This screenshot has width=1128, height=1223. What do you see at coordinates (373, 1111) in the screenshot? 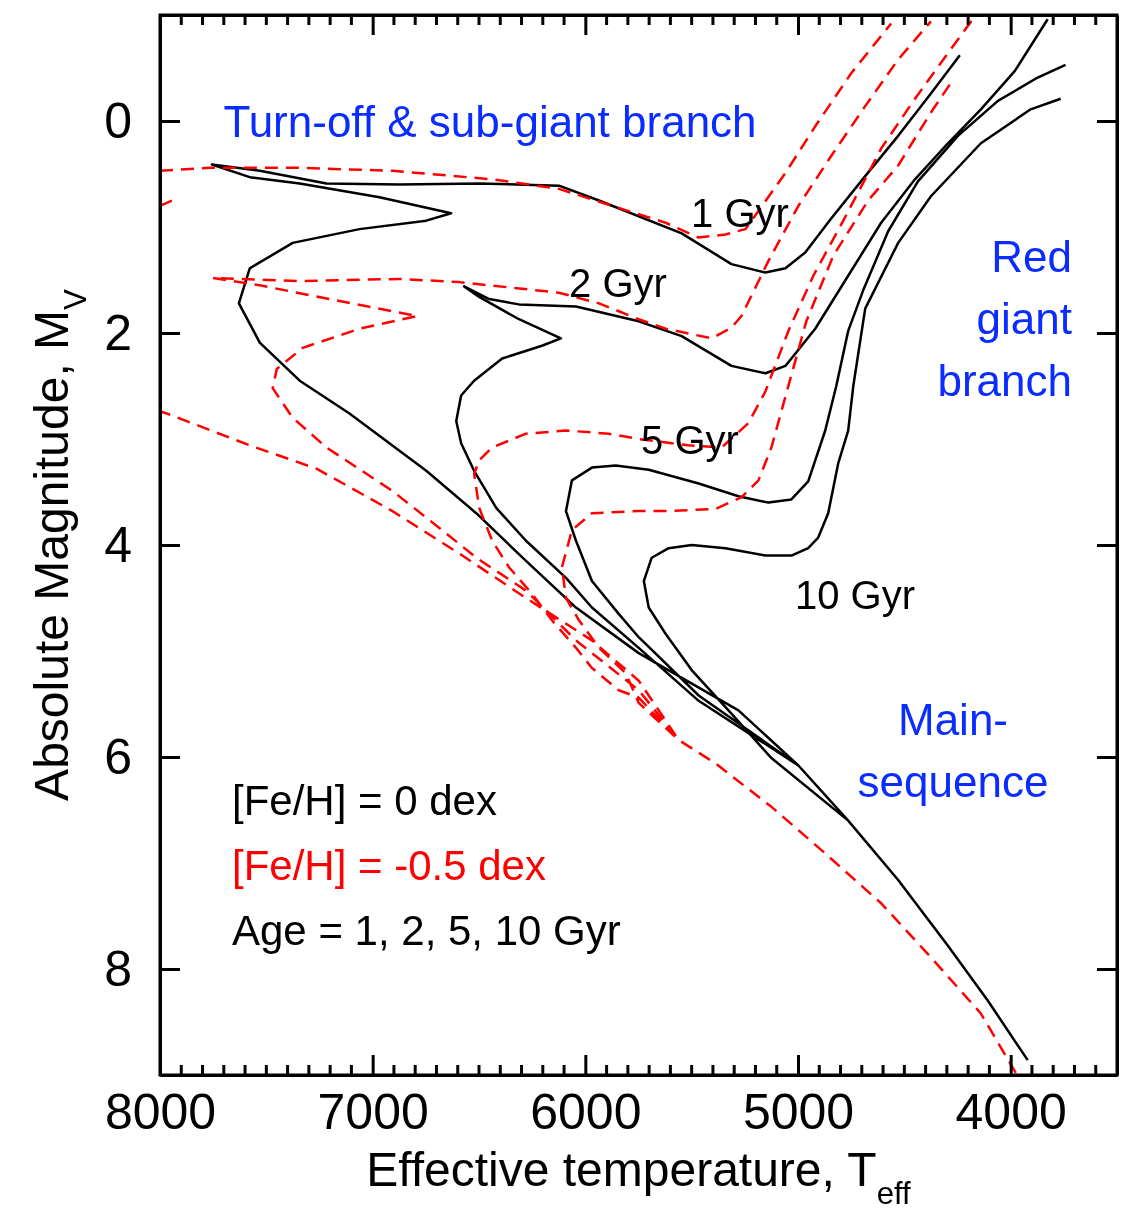
I see `x-tick-label: 7000` at bounding box center [373, 1111].